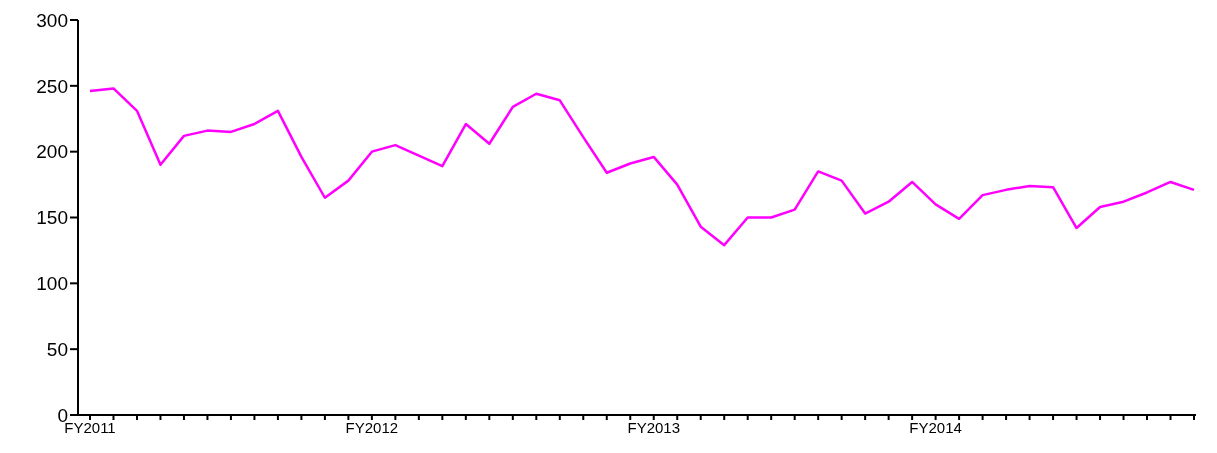  What do you see at coordinates (52, 152) in the screenshot?
I see `y-tick-label: 200` at bounding box center [52, 152].